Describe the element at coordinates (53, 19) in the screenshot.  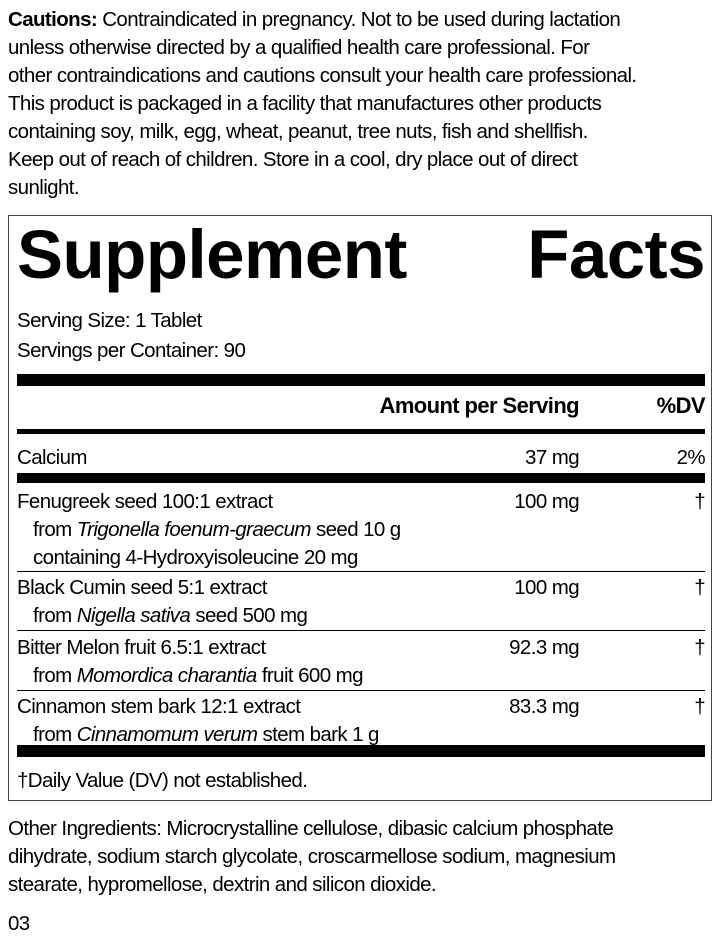
I see `cautions-label: Cautions:` at that location.